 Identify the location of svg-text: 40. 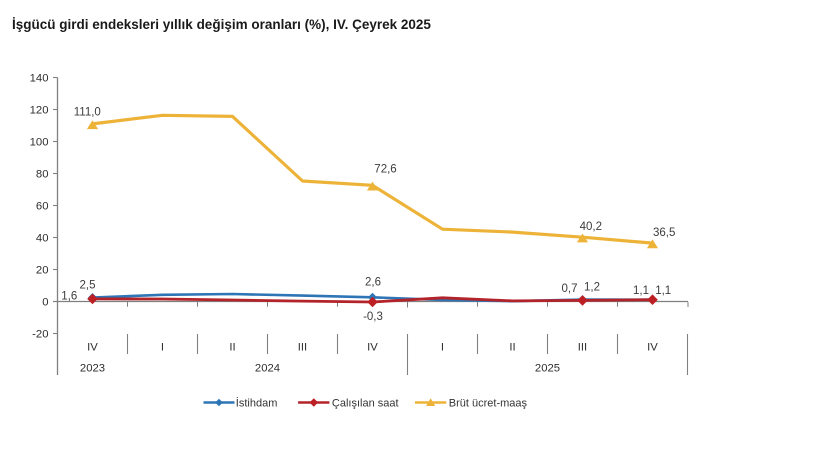
(42, 239).